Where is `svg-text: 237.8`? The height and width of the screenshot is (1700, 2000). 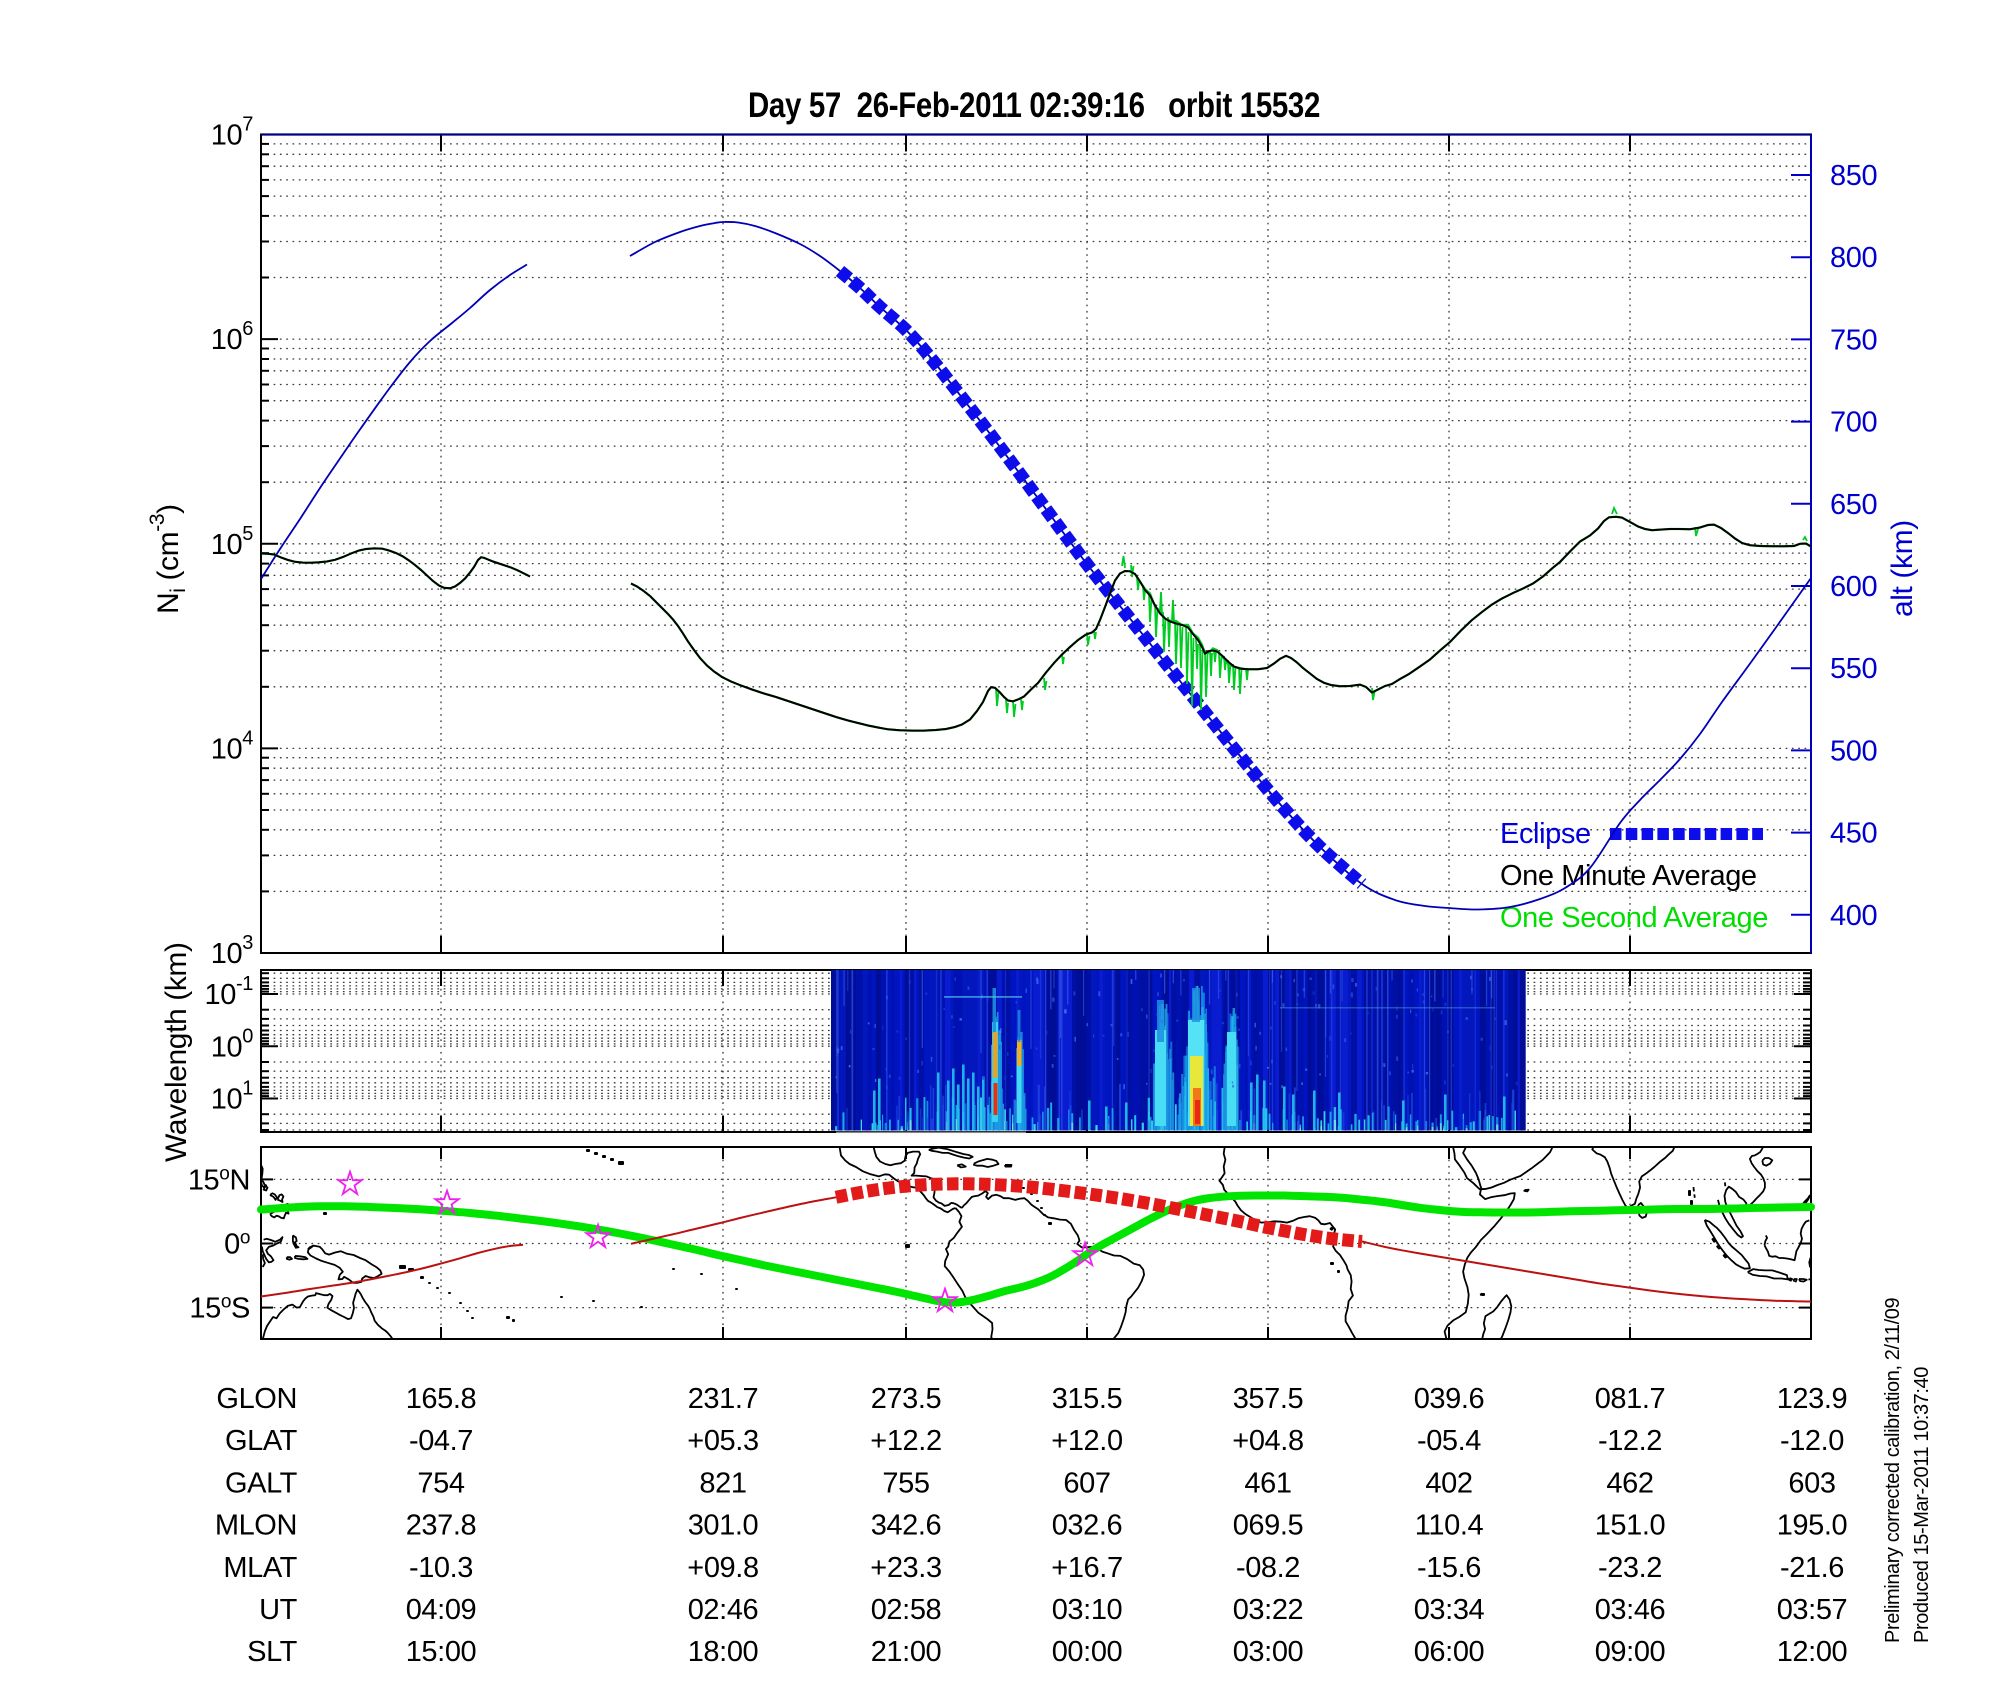
svg-text: 237.8 is located at coordinates (441, 1526).